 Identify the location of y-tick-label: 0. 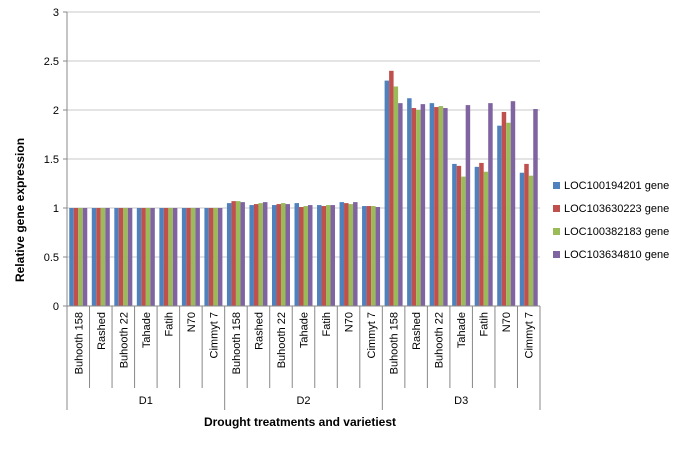
(56, 307).